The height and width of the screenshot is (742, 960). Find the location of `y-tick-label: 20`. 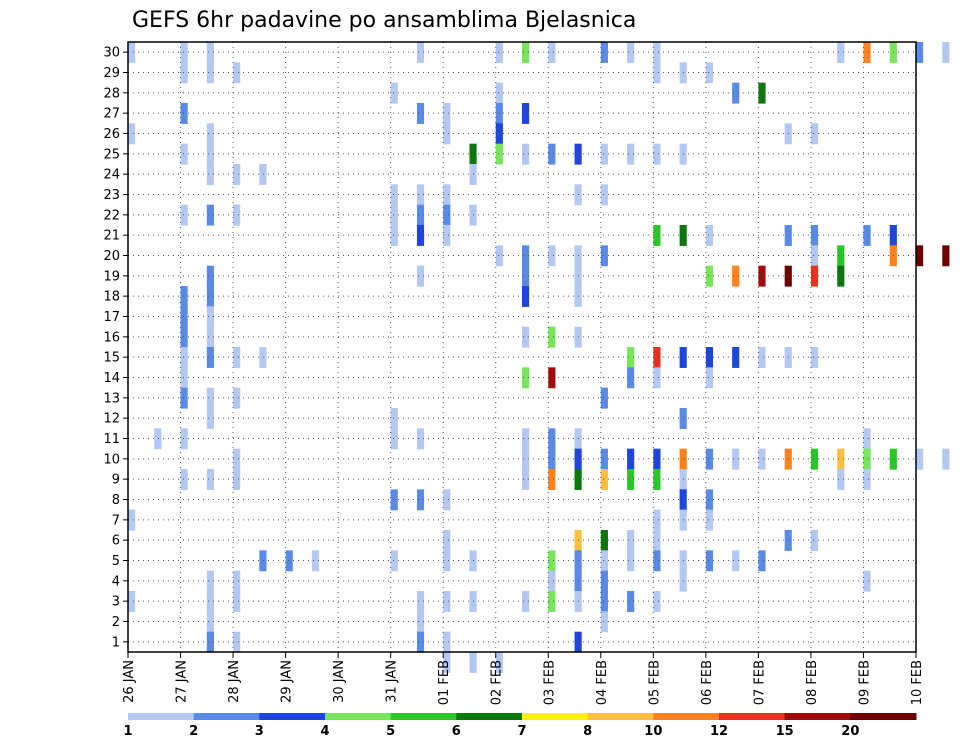

y-tick-label: 20 is located at coordinates (111, 256).